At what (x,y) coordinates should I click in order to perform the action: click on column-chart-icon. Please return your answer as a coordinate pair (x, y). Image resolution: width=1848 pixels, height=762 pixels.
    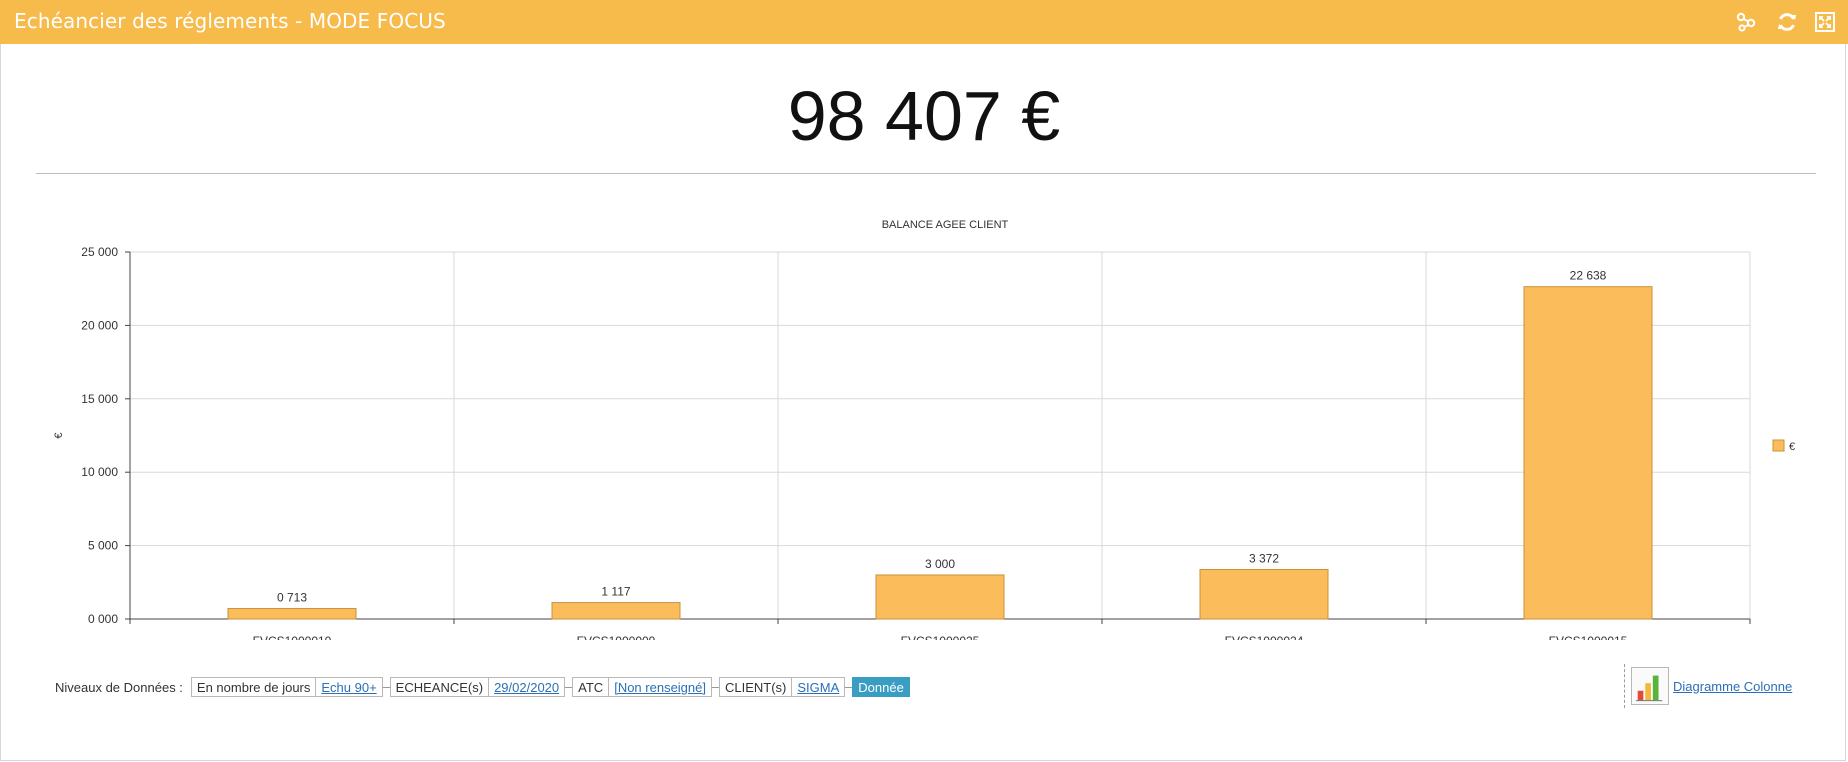
    Looking at the image, I should click on (1650, 686).